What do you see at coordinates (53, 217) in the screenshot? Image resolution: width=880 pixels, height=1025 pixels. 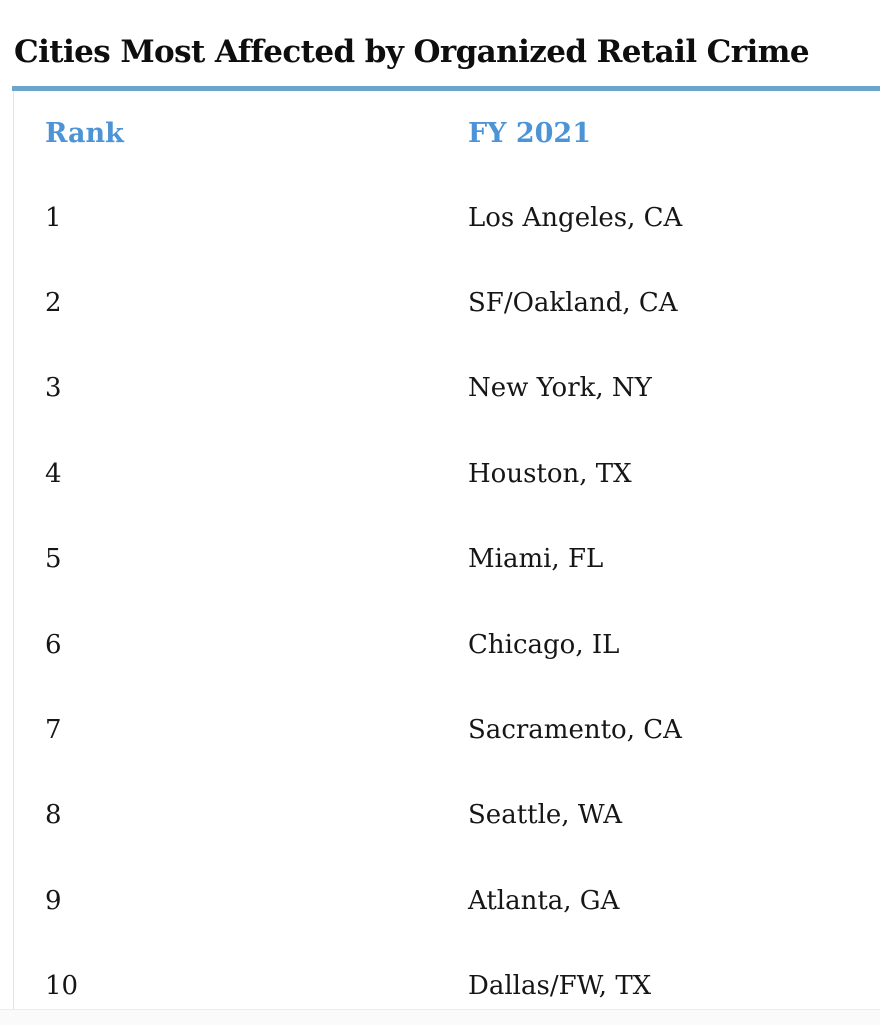 I see `rank-value: 1` at bounding box center [53, 217].